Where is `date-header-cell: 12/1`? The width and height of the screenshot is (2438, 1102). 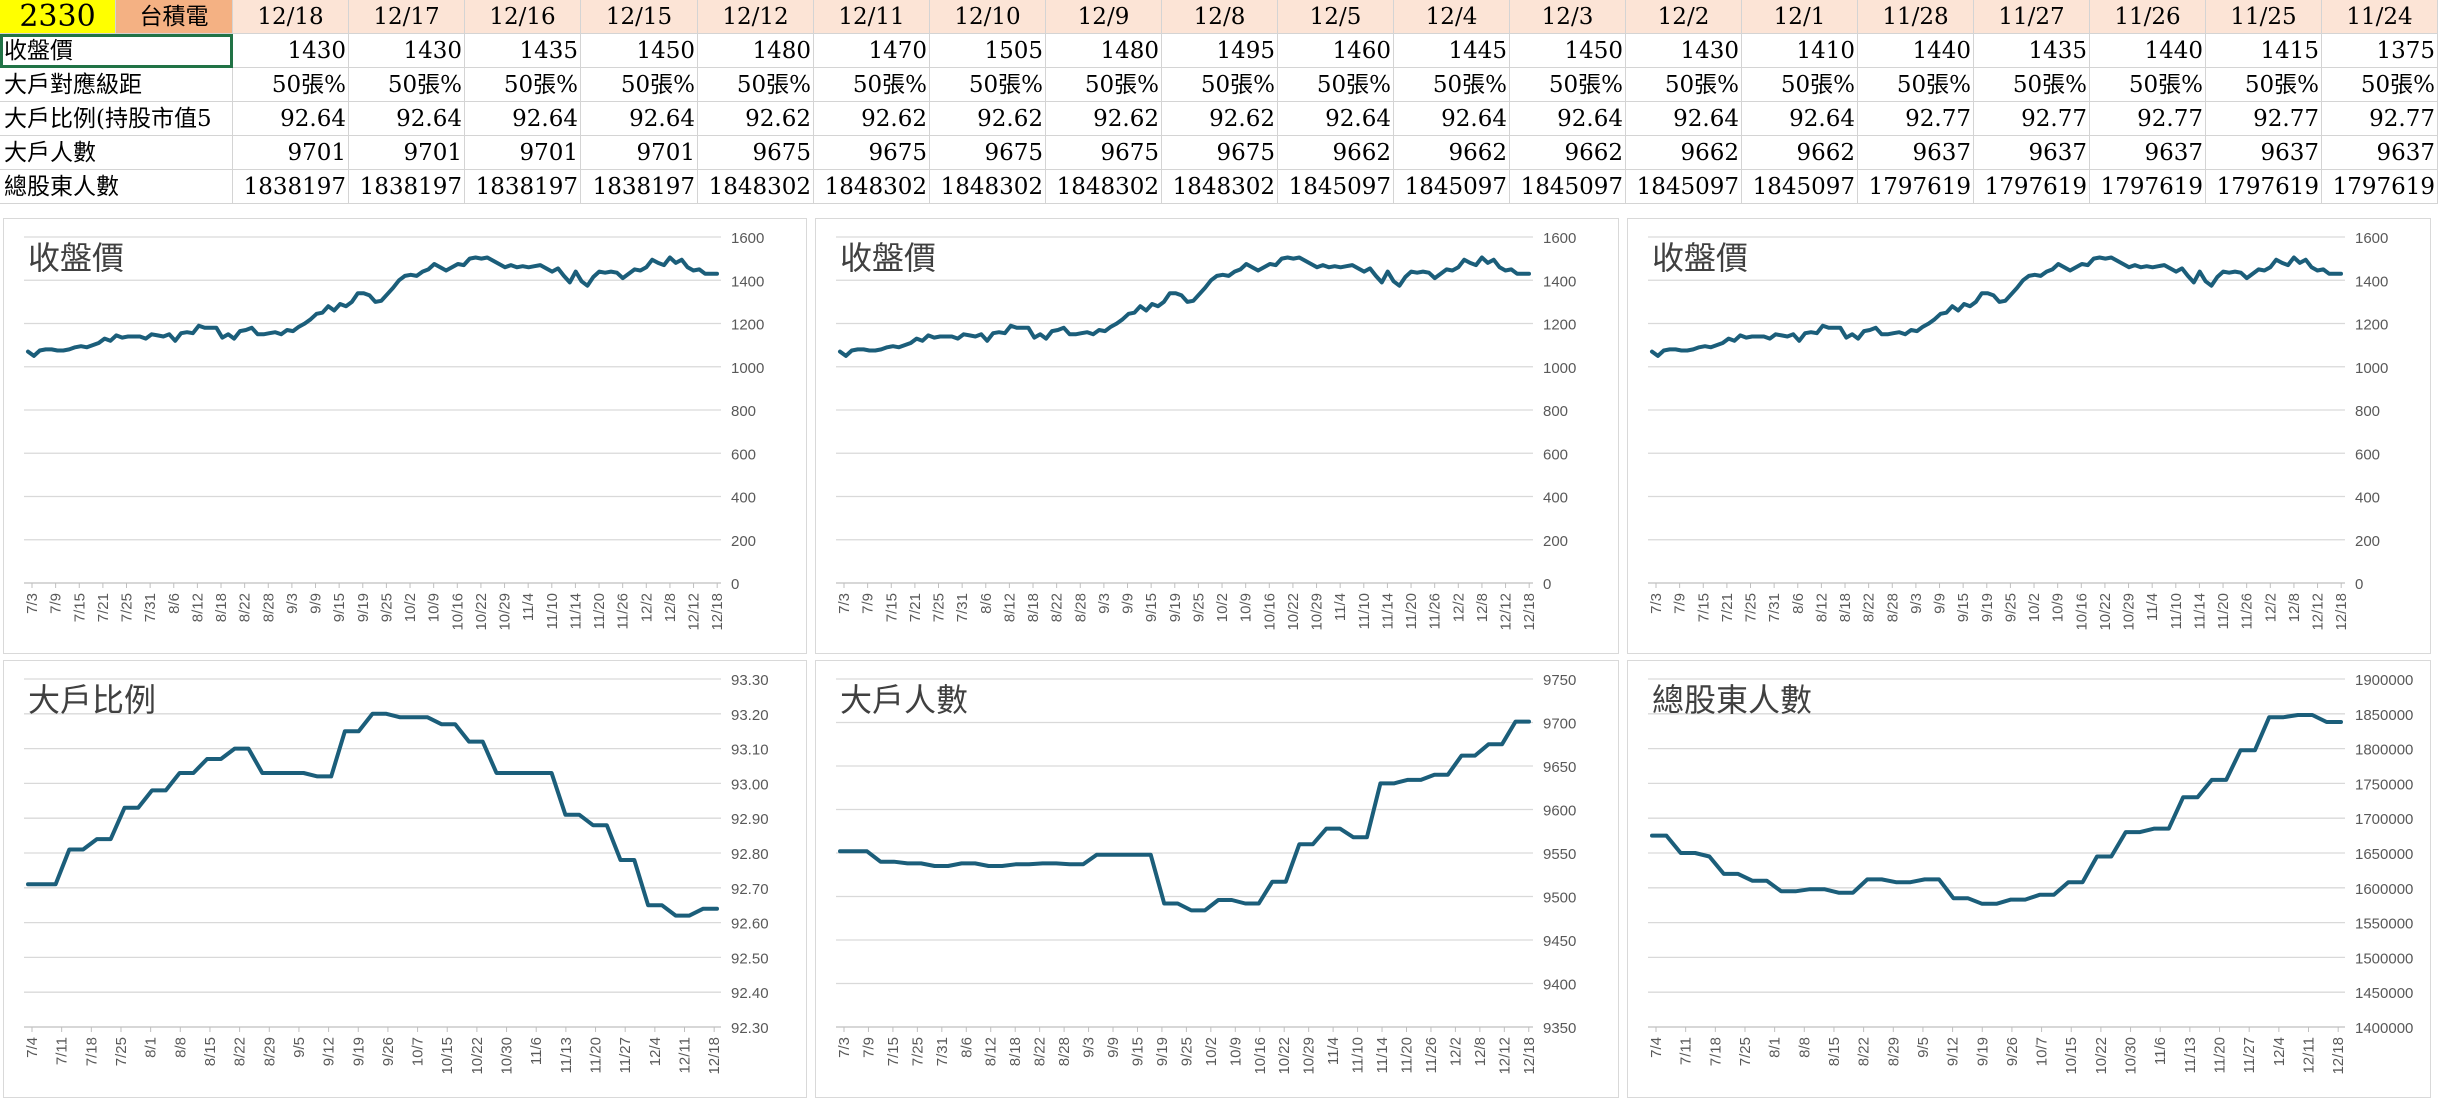 date-header-cell: 12/1 is located at coordinates (1800, 17).